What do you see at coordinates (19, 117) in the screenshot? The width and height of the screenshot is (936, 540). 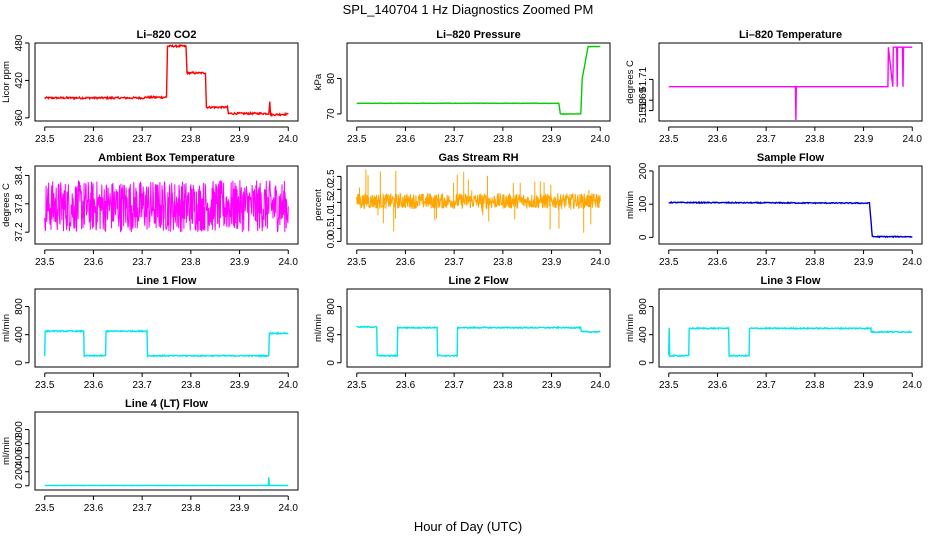 I see `y-tick-label: 360` at bounding box center [19, 117].